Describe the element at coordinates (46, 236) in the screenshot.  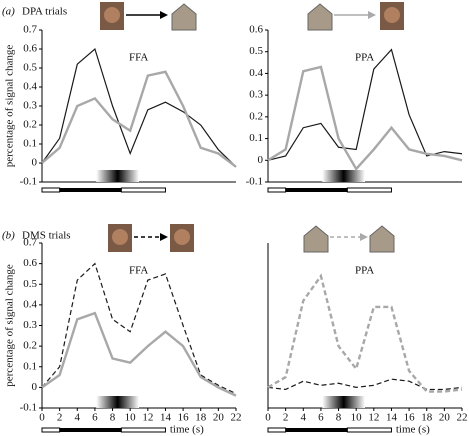
I see `panel-title: DMS trials` at that location.